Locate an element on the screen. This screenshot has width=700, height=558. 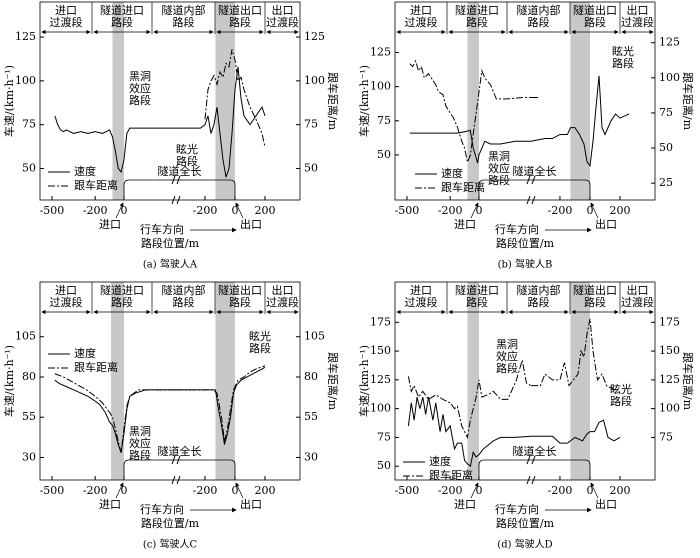
x-tick-label: 200 is located at coordinates (620, 490).